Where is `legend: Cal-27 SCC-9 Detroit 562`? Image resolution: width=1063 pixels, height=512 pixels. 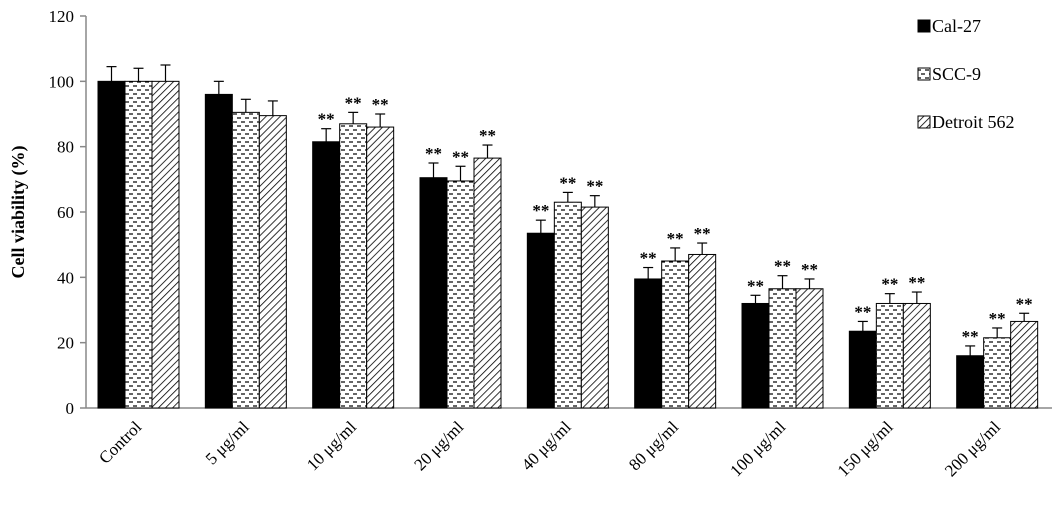 legend: Cal-27 SCC-9 Detroit 562 is located at coordinates (966, 74).